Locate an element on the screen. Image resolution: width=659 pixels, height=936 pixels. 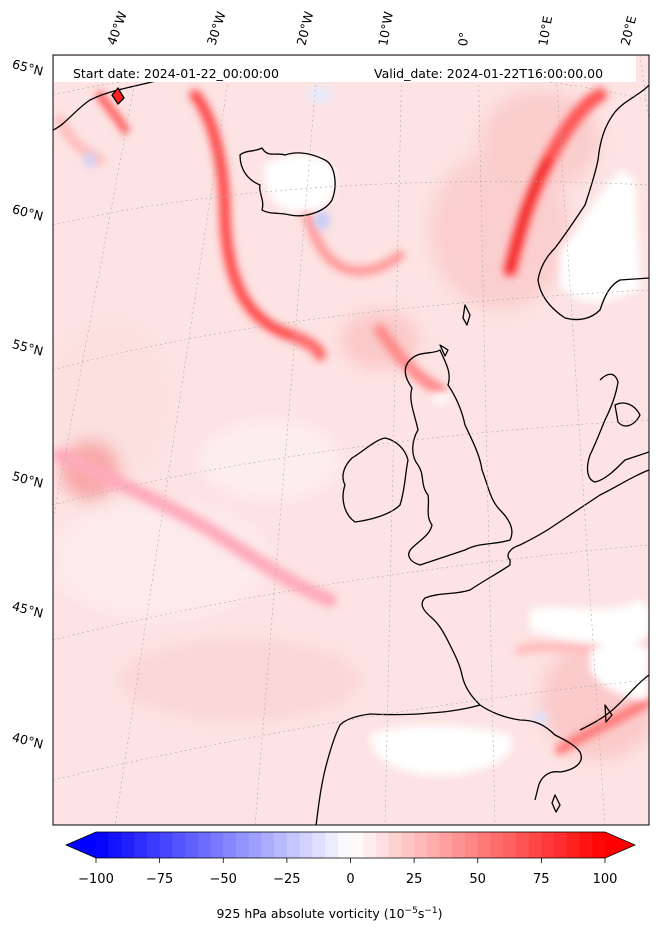
colorbar is located at coordinates (350, 847).